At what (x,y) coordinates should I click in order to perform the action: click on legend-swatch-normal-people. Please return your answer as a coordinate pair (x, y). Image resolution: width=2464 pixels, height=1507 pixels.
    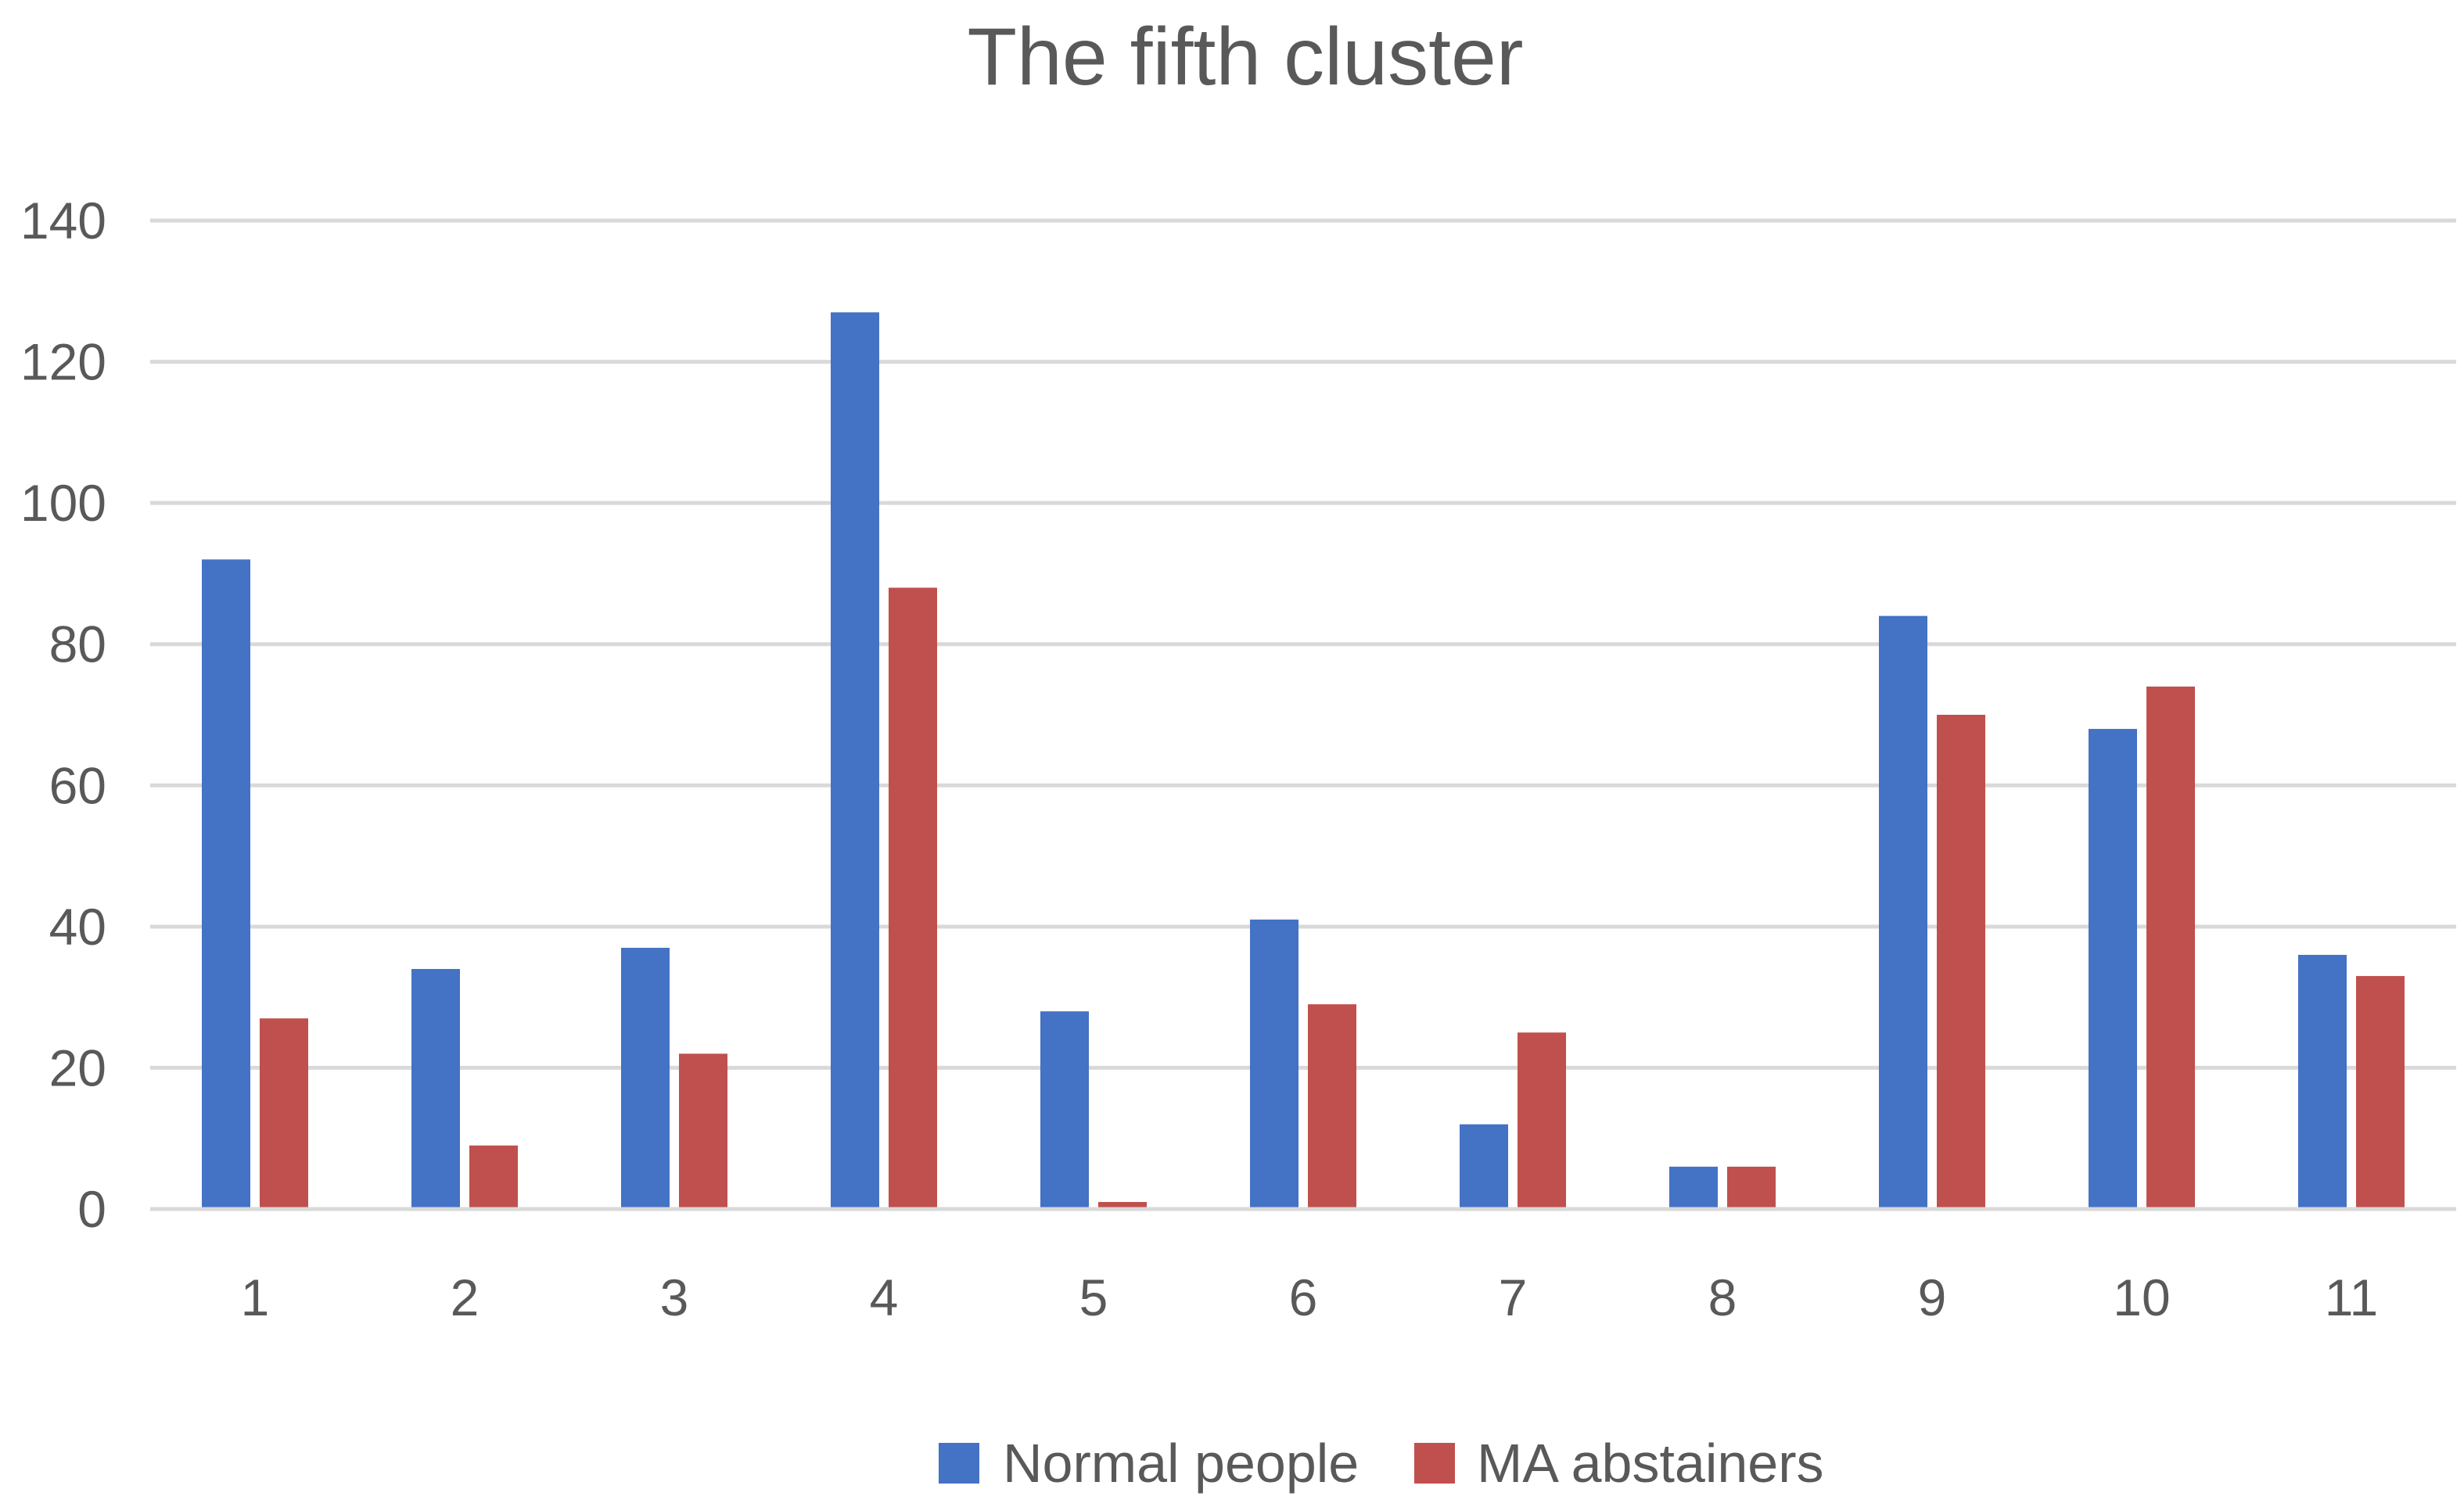
    Looking at the image, I should click on (959, 1463).